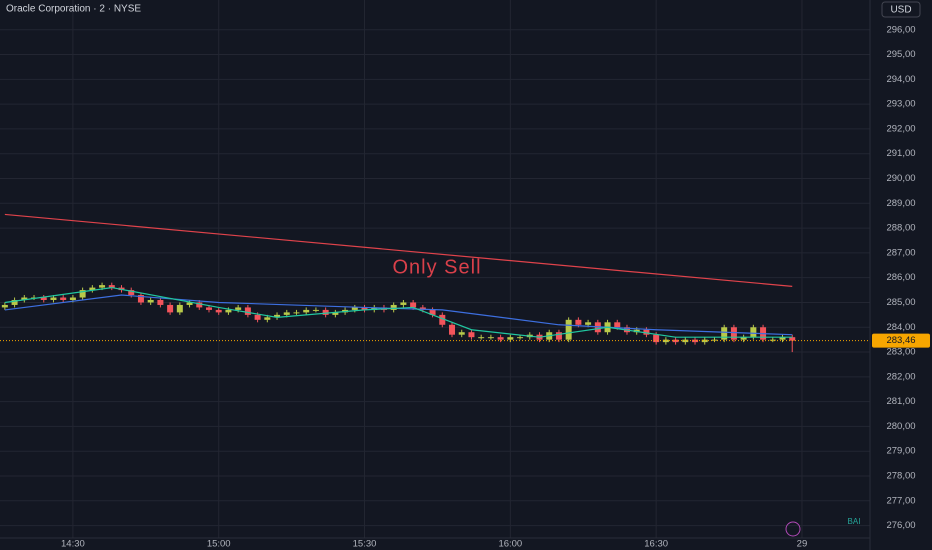  What do you see at coordinates (900, 104) in the screenshot?
I see `y-tick-label: 293,00` at bounding box center [900, 104].